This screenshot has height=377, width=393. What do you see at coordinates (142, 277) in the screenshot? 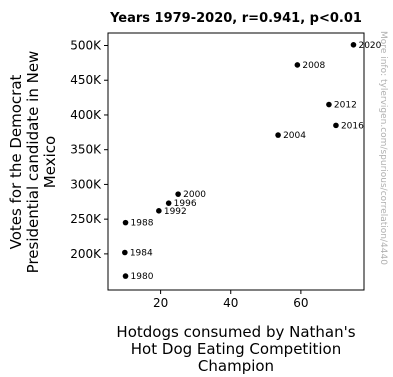
I see `data-point-label: 1980` at bounding box center [142, 277].